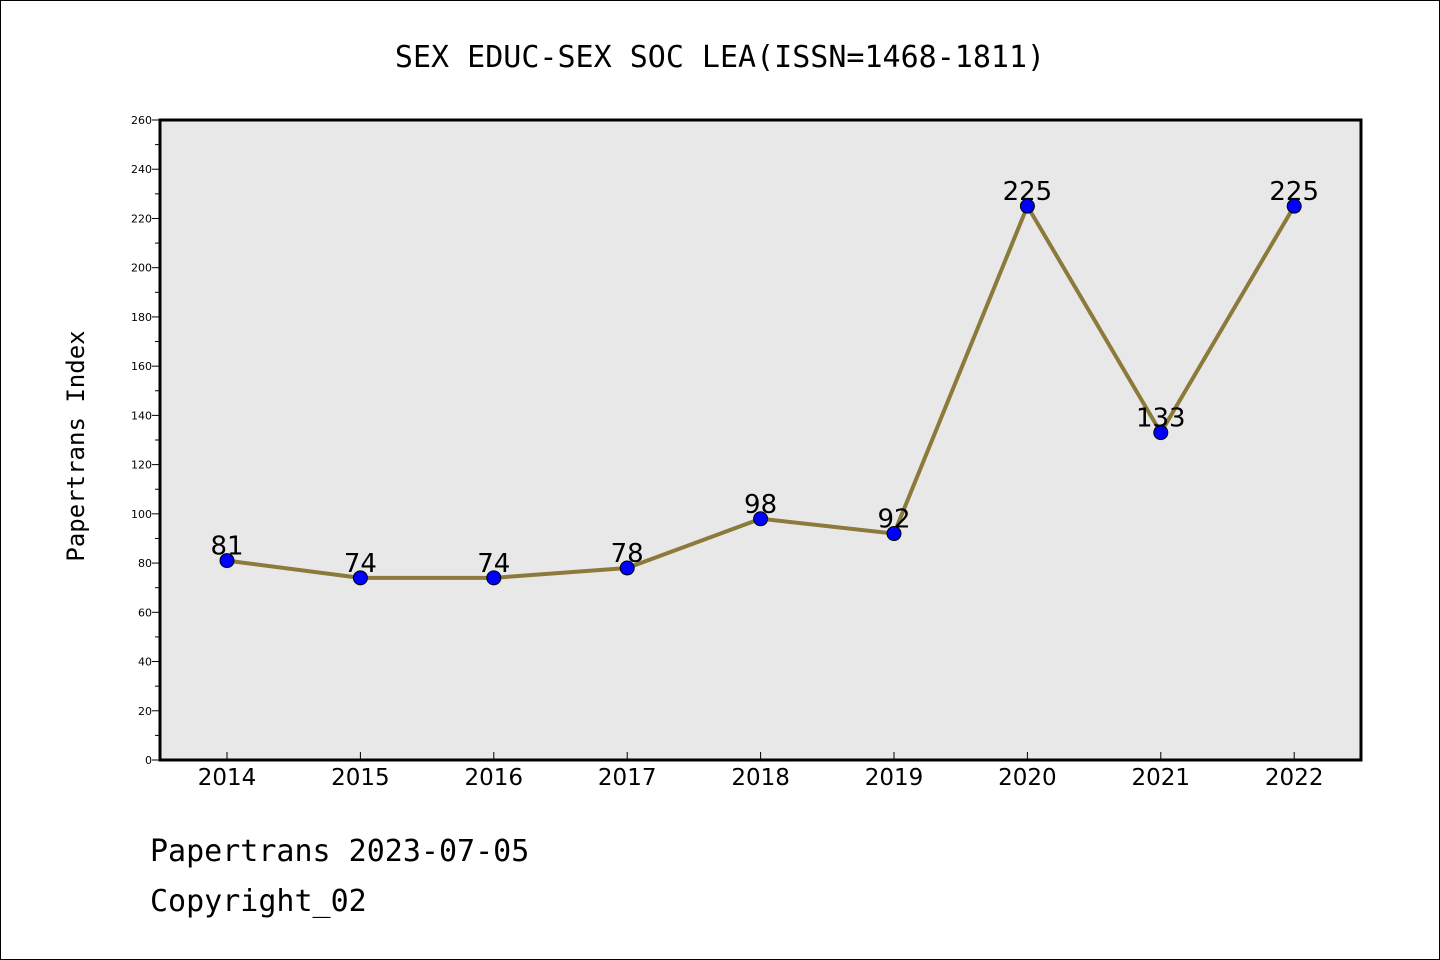 The width and height of the screenshot is (1440, 960). What do you see at coordinates (141, 415) in the screenshot?
I see `y-tick-label: 140` at bounding box center [141, 415].